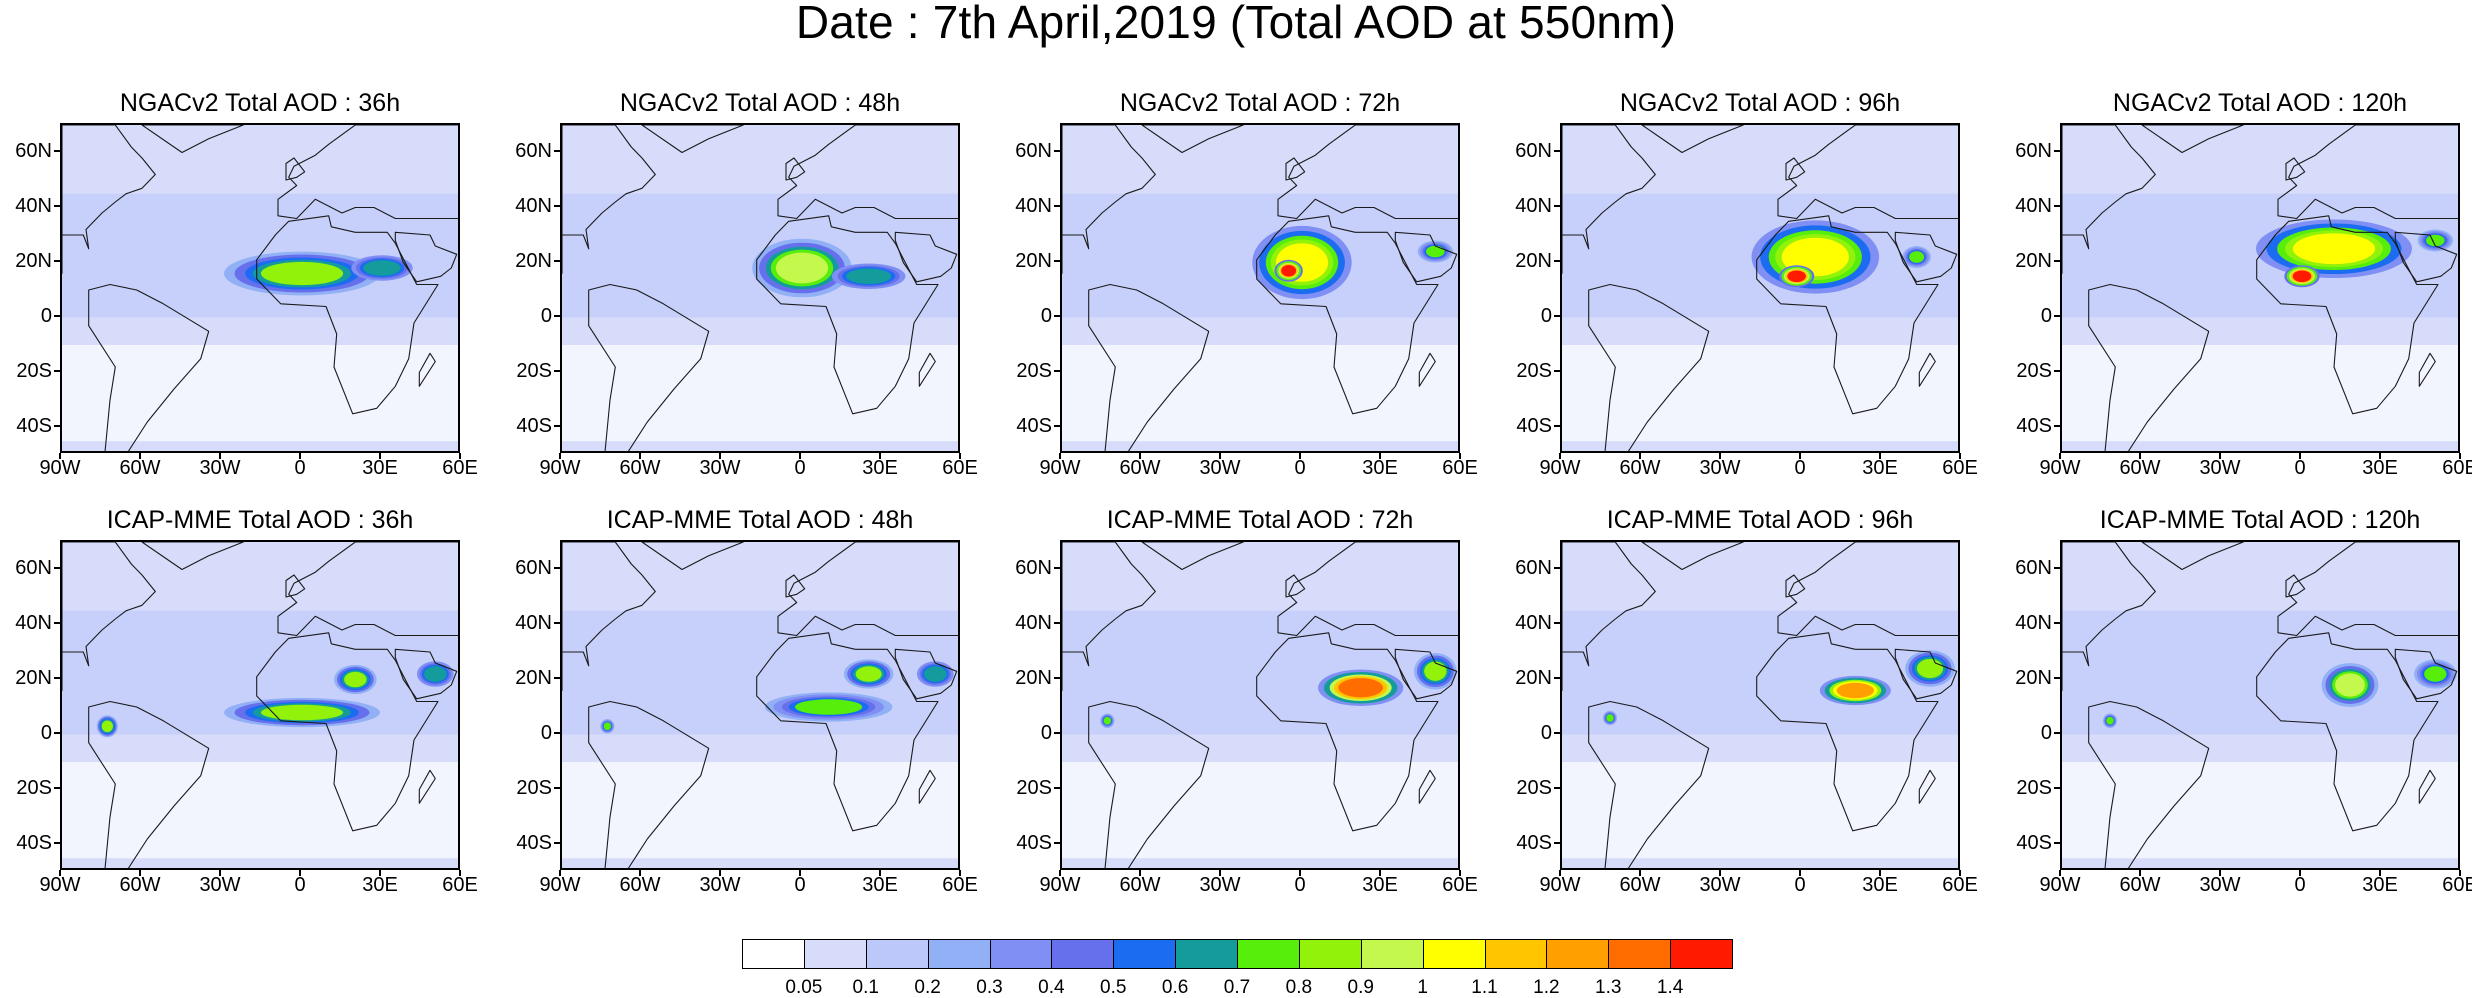  I want to click on lon-tick-label: 30W, so click(720, 885).